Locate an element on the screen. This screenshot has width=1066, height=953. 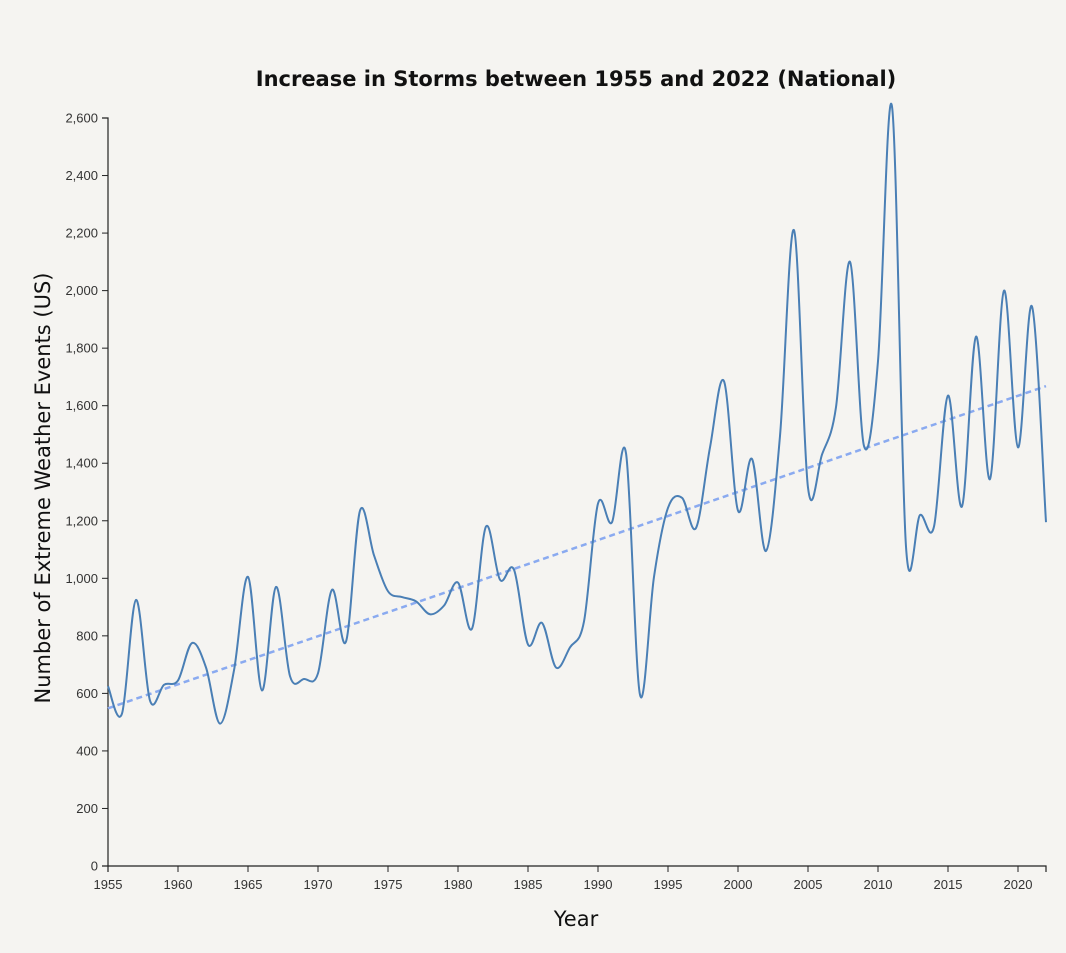
x-axis-label: Year is located at coordinates (576, 919).